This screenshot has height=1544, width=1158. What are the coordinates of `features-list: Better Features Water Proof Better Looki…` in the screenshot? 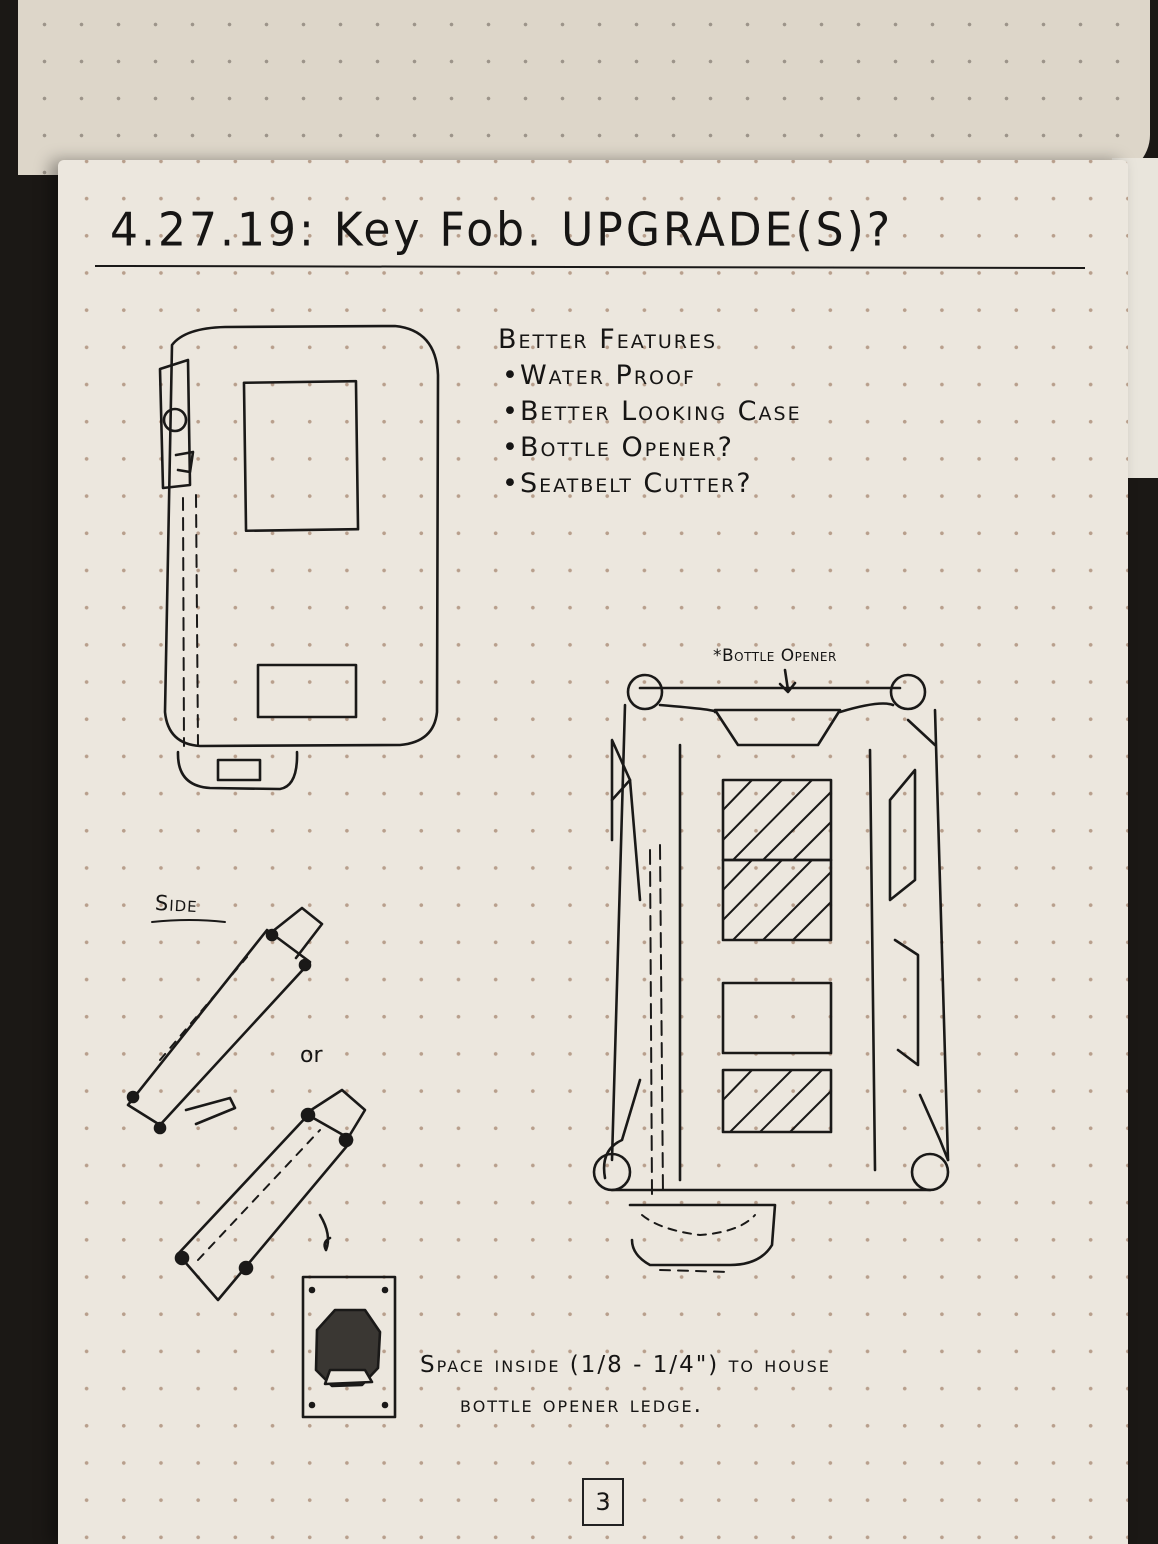 It's located at (650, 412).